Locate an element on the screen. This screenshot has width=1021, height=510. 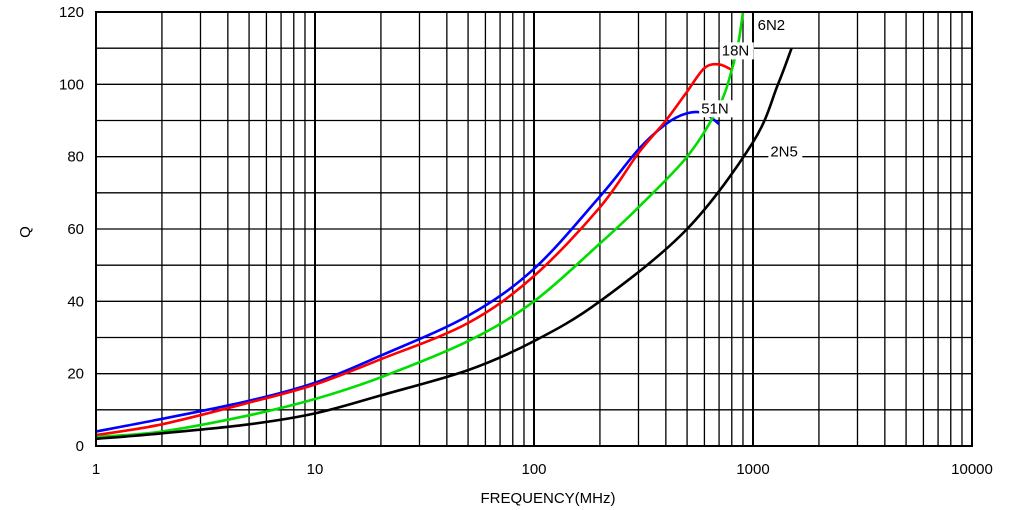
series-label-6n2: 6N2 is located at coordinates (772, 25).